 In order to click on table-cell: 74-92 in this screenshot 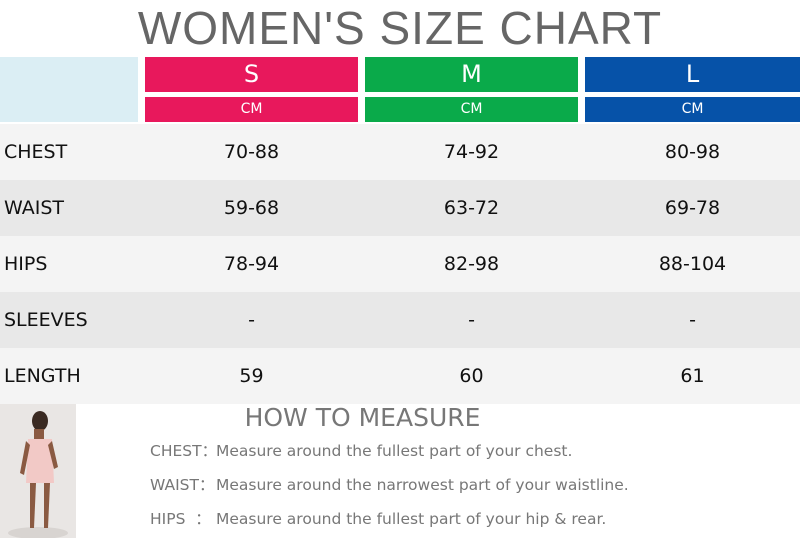, I will do `click(471, 152)`.